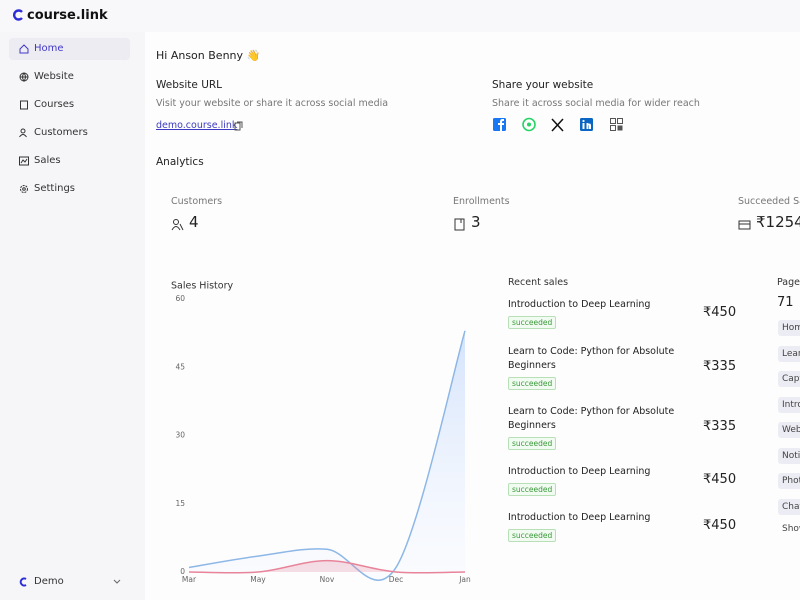  What do you see at coordinates (69, 49) in the screenshot?
I see `nav-item: Home` at bounding box center [69, 49].